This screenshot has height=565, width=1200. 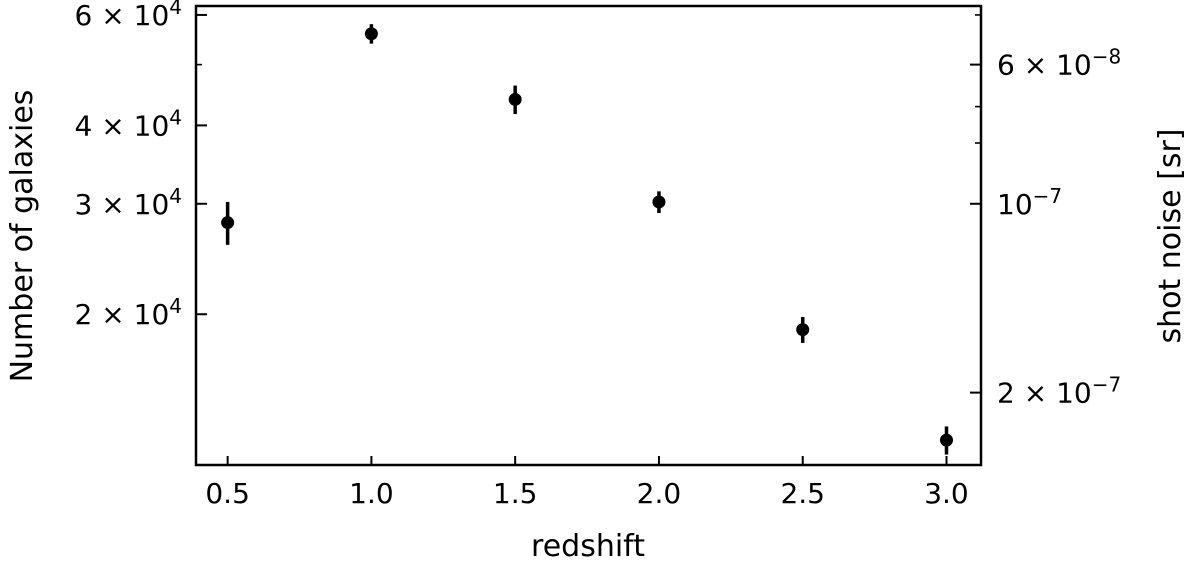 What do you see at coordinates (128, 312) in the screenshot?
I see `y-tick-label: 2 × 10⁴` at bounding box center [128, 312].